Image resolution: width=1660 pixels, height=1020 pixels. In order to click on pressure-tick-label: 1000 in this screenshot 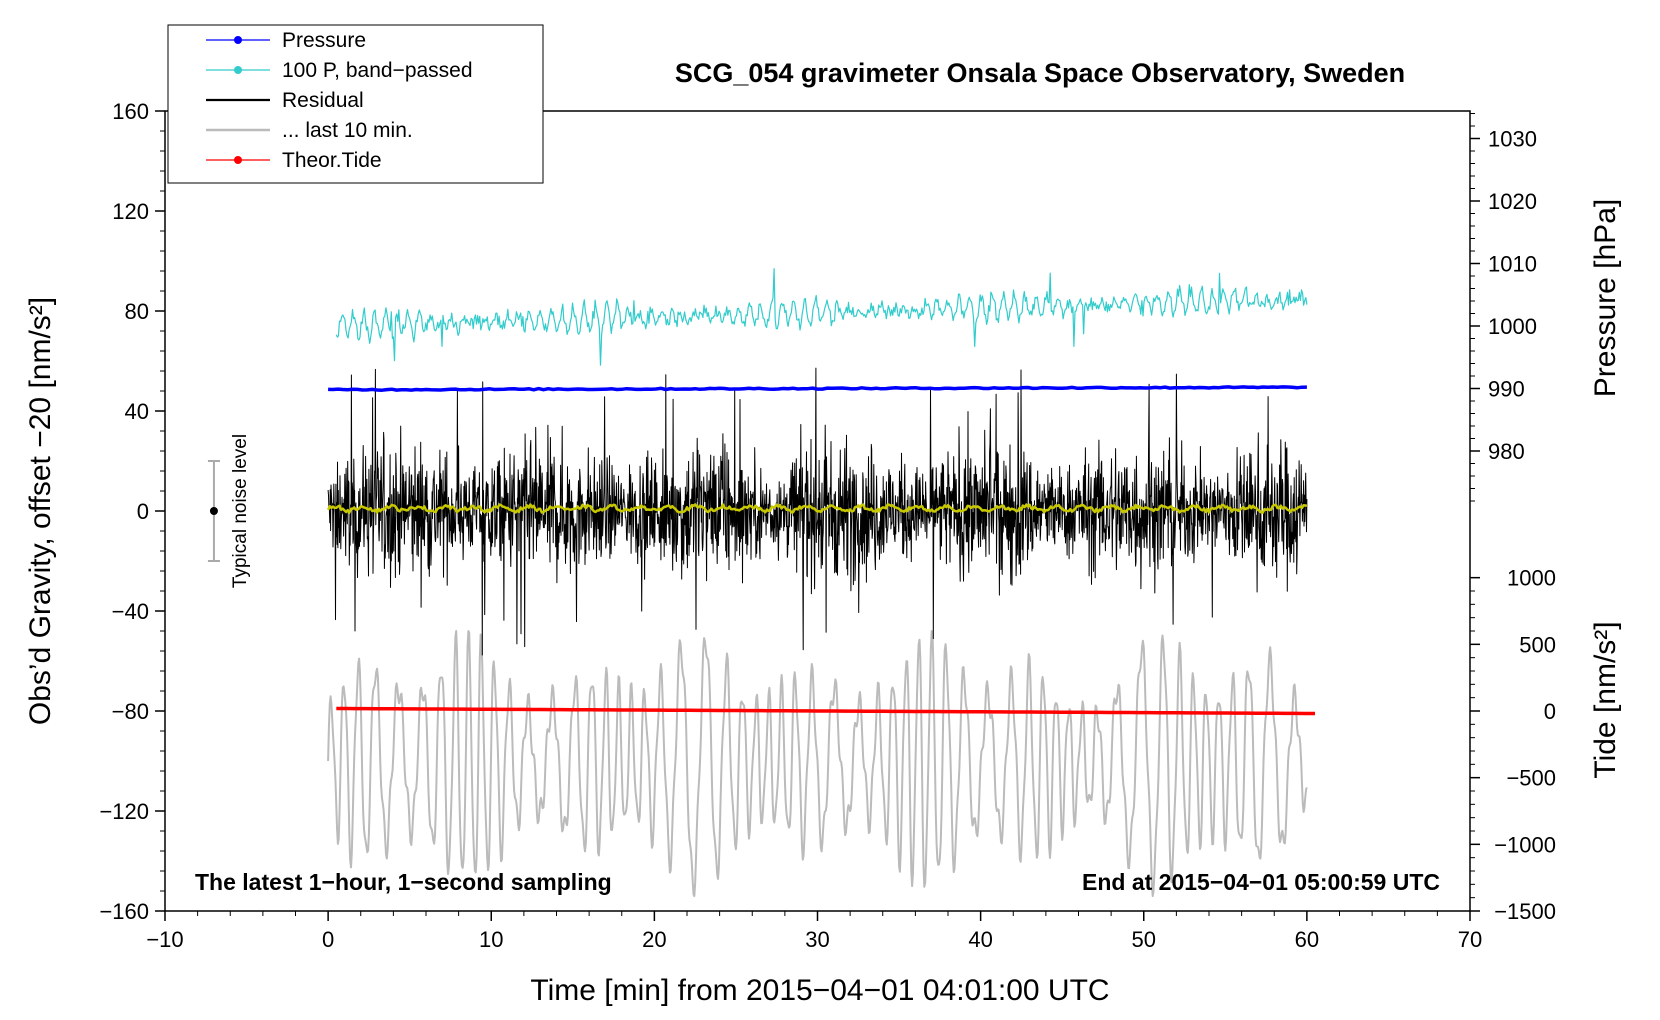, I will do `click(1512, 326)`.